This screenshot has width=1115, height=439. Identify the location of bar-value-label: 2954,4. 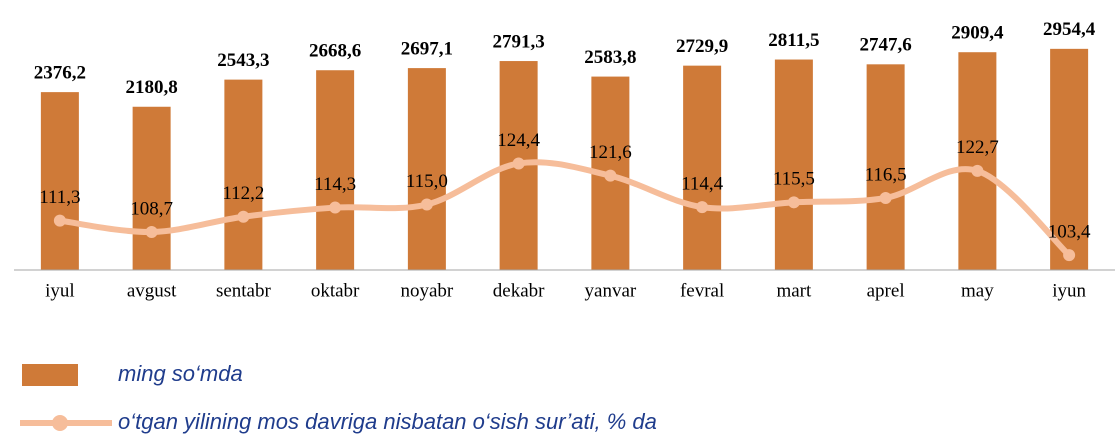
(1069, 29).